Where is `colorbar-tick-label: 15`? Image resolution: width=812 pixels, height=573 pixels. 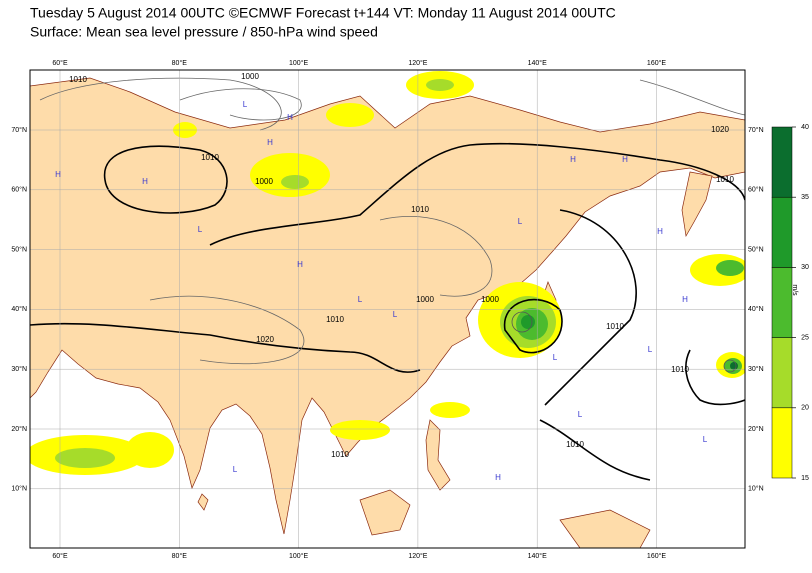
colorbar-tick-label: 15 is located at coordinates (805, 478).